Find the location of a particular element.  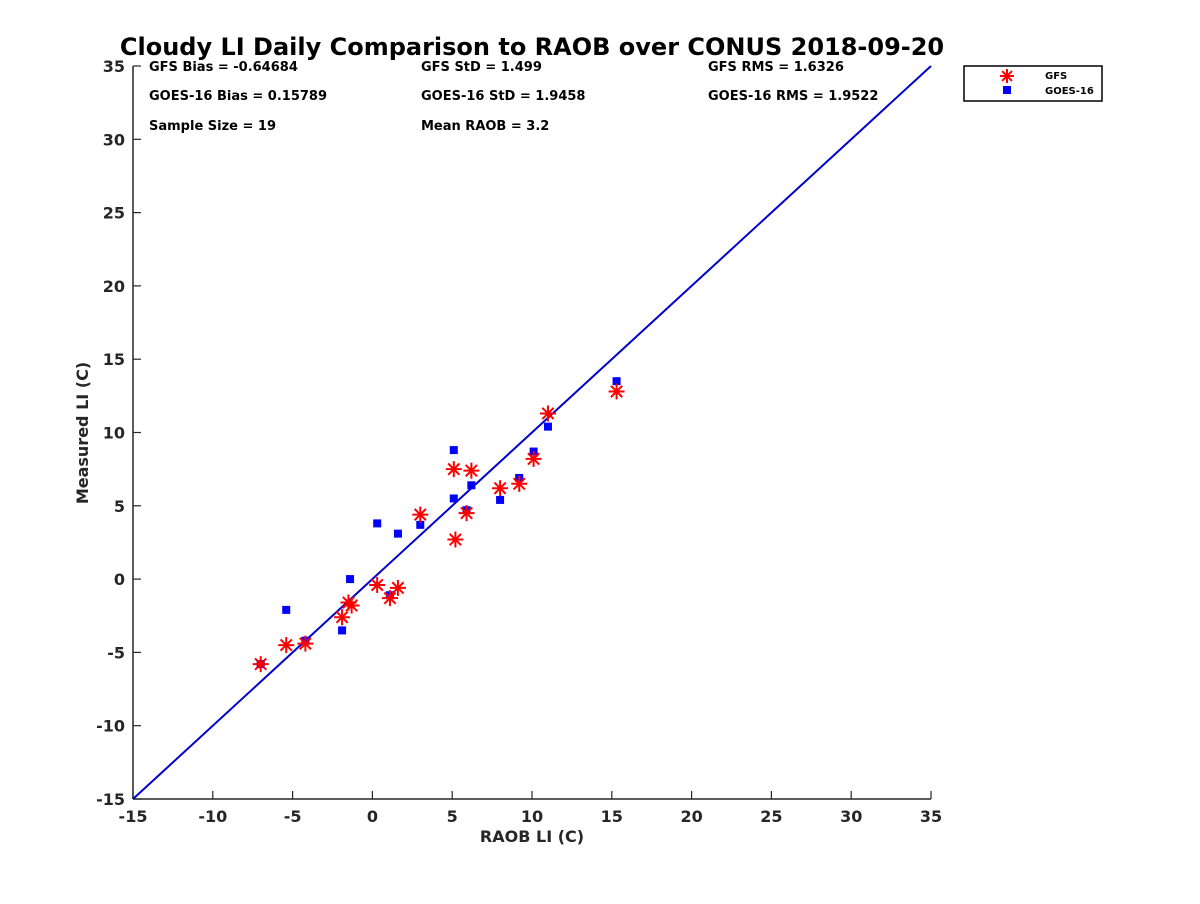

legend-box is located at coordinates (1033, 83).